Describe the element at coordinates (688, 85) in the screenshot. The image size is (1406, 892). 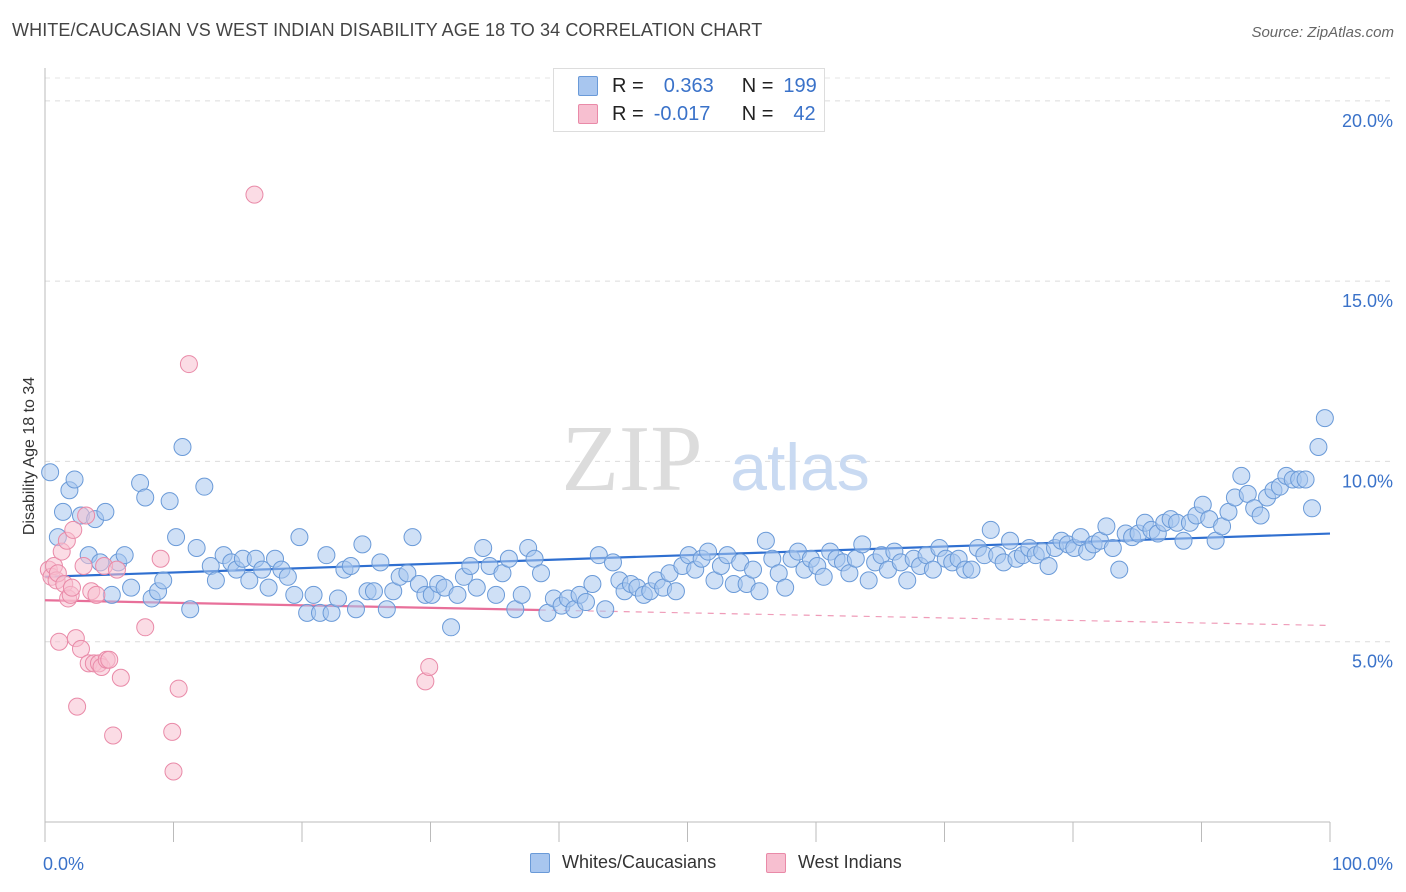
I see `legend-r-value-whites: 0.363` at that location.